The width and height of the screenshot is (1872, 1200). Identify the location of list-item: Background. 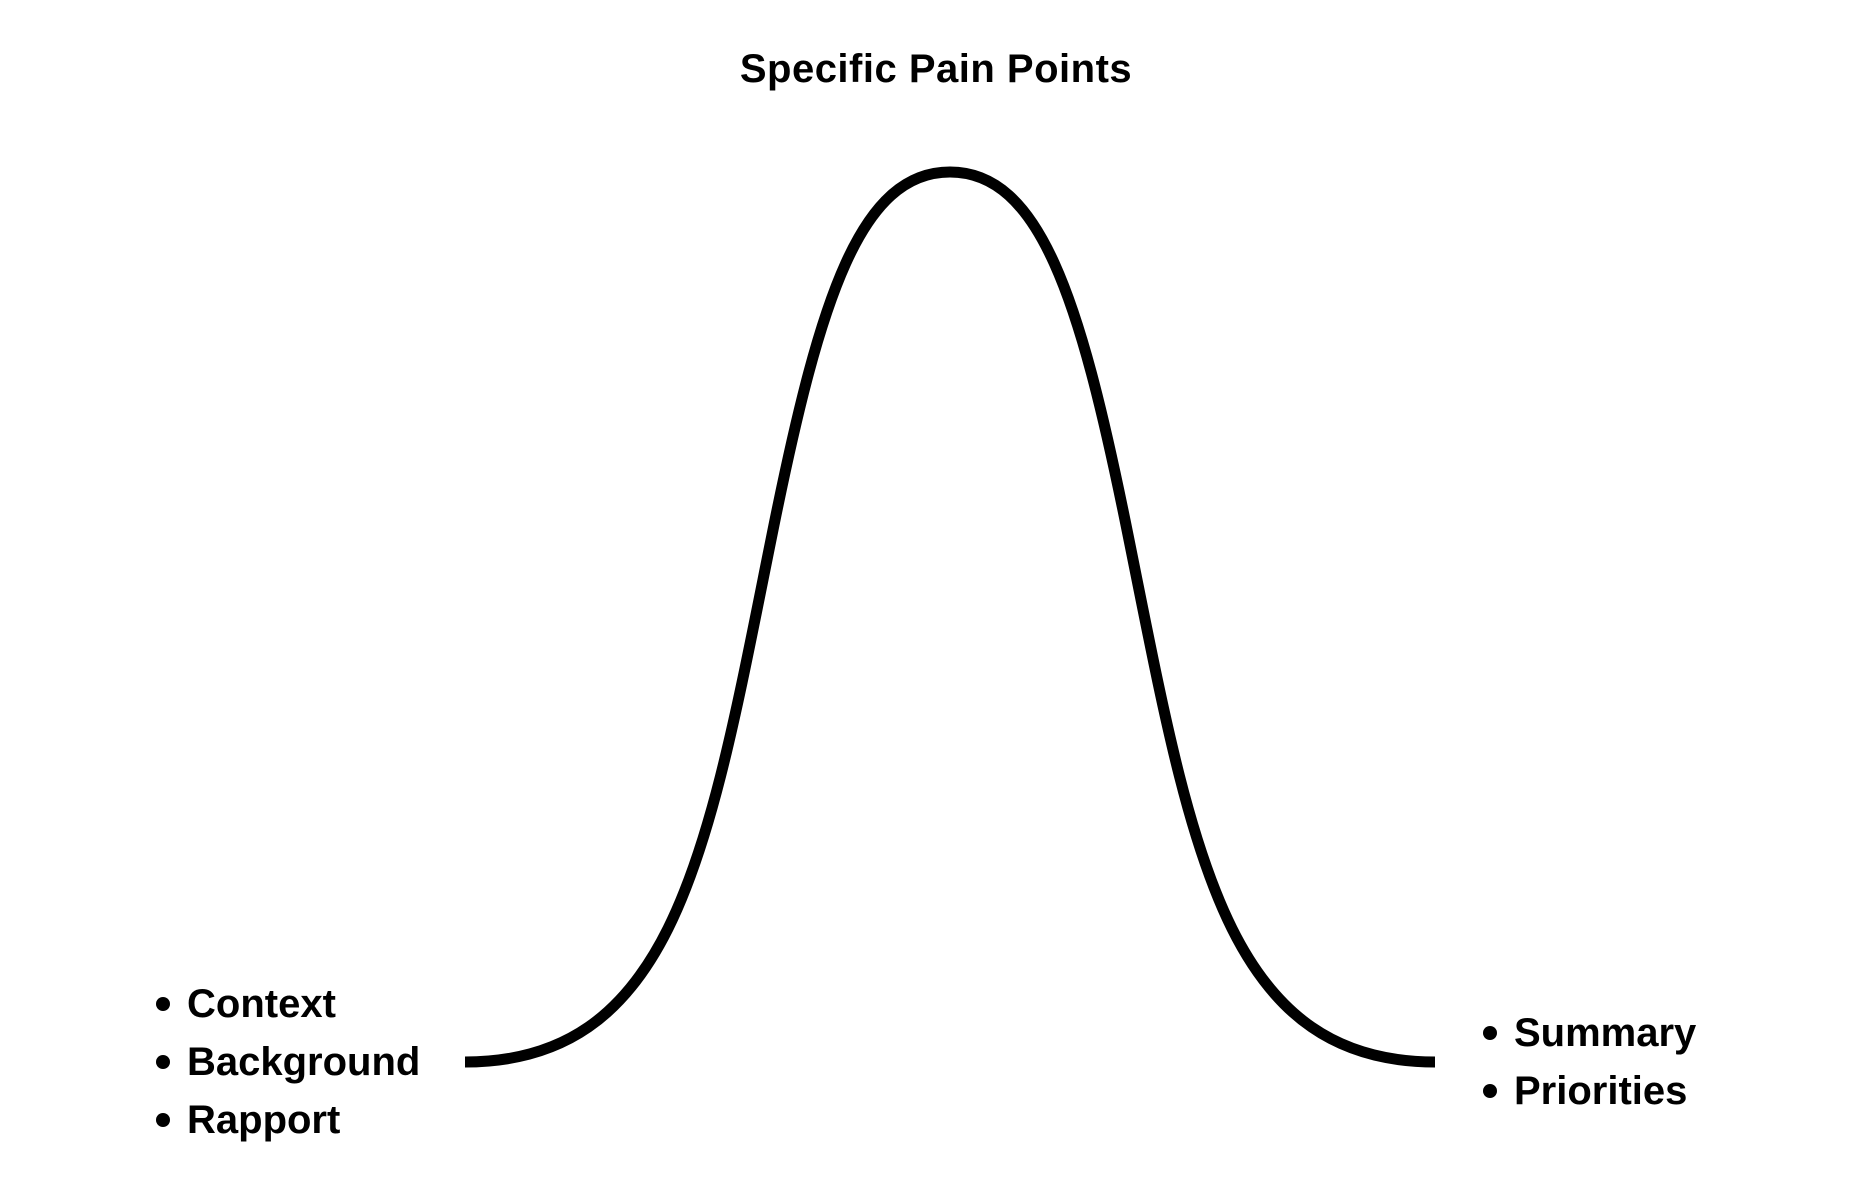
(288, 1062).